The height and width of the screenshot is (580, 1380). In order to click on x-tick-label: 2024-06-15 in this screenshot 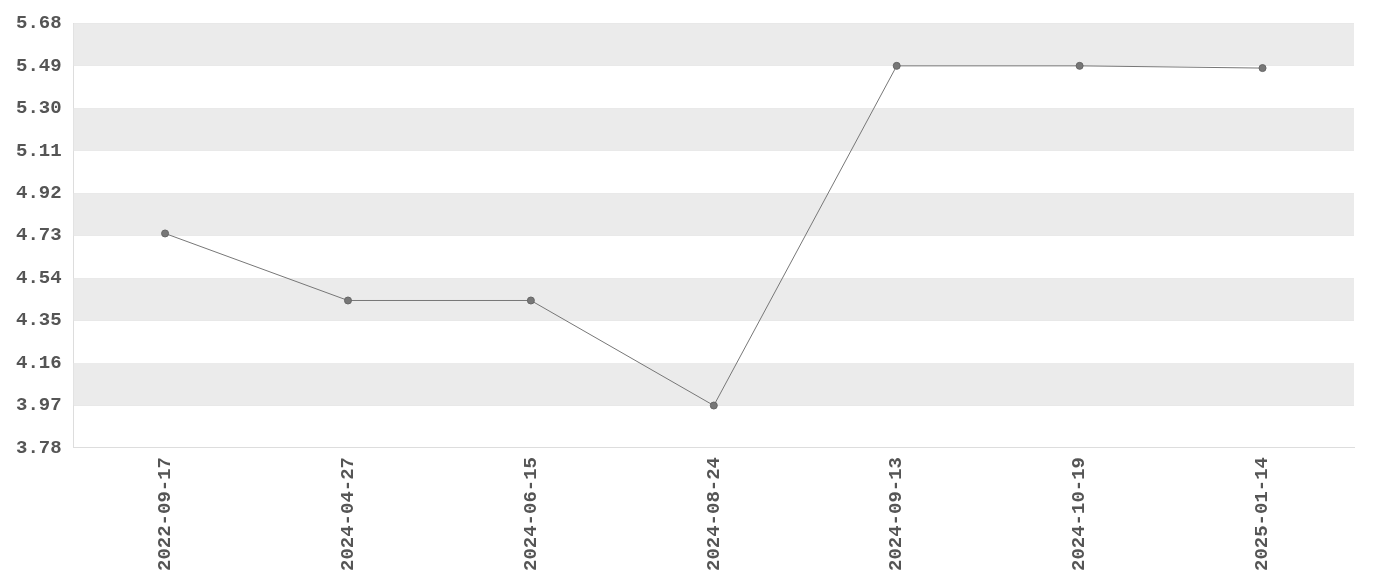, I will do `click(530, 514)`.